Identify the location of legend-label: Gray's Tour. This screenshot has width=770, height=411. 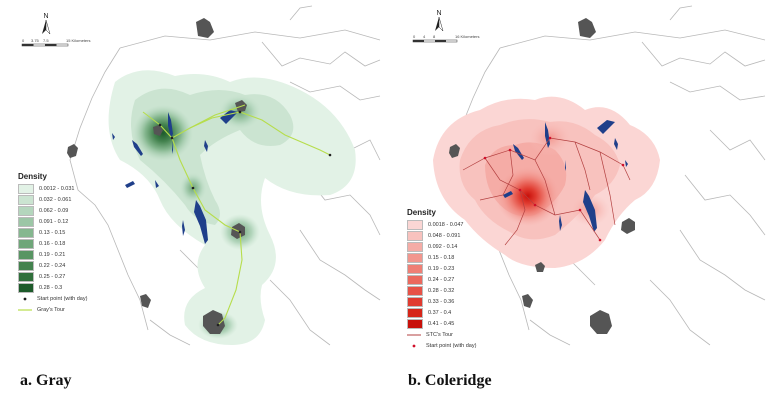
(51, 309).